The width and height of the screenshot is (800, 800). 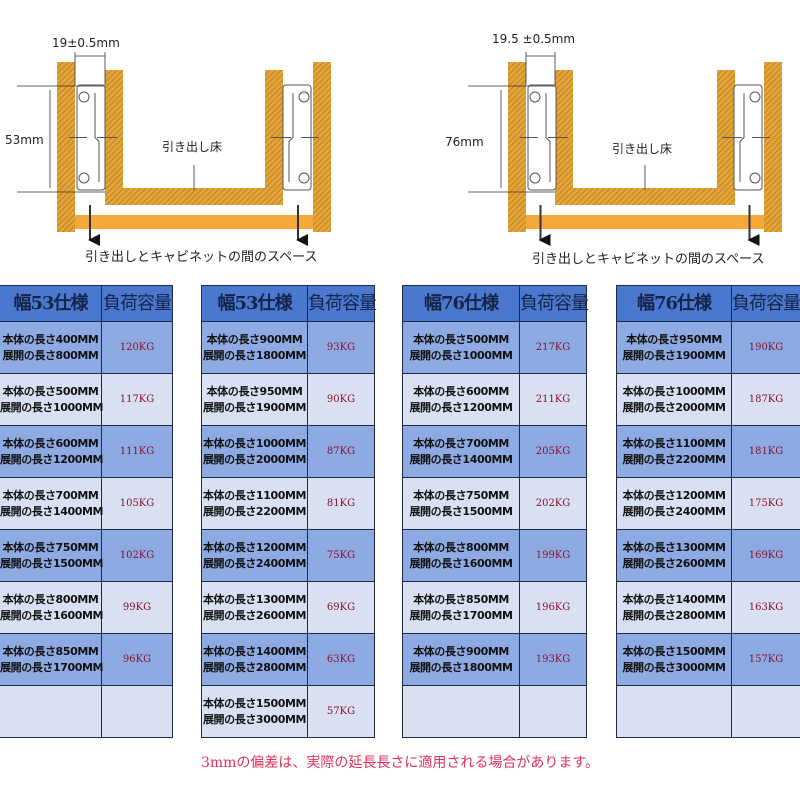 I want to click on extended-length: 展開の長さ1500MM, so click(x=52, y=563).